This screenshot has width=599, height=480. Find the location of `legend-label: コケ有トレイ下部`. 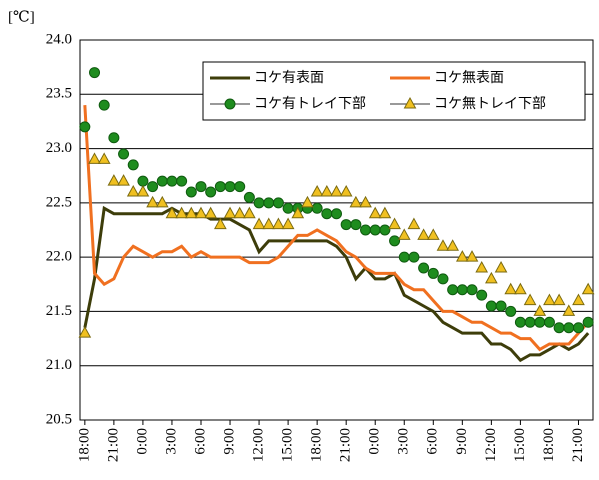

legend-label: コケ有トレイ下部 is located at coordinates (310, 104).